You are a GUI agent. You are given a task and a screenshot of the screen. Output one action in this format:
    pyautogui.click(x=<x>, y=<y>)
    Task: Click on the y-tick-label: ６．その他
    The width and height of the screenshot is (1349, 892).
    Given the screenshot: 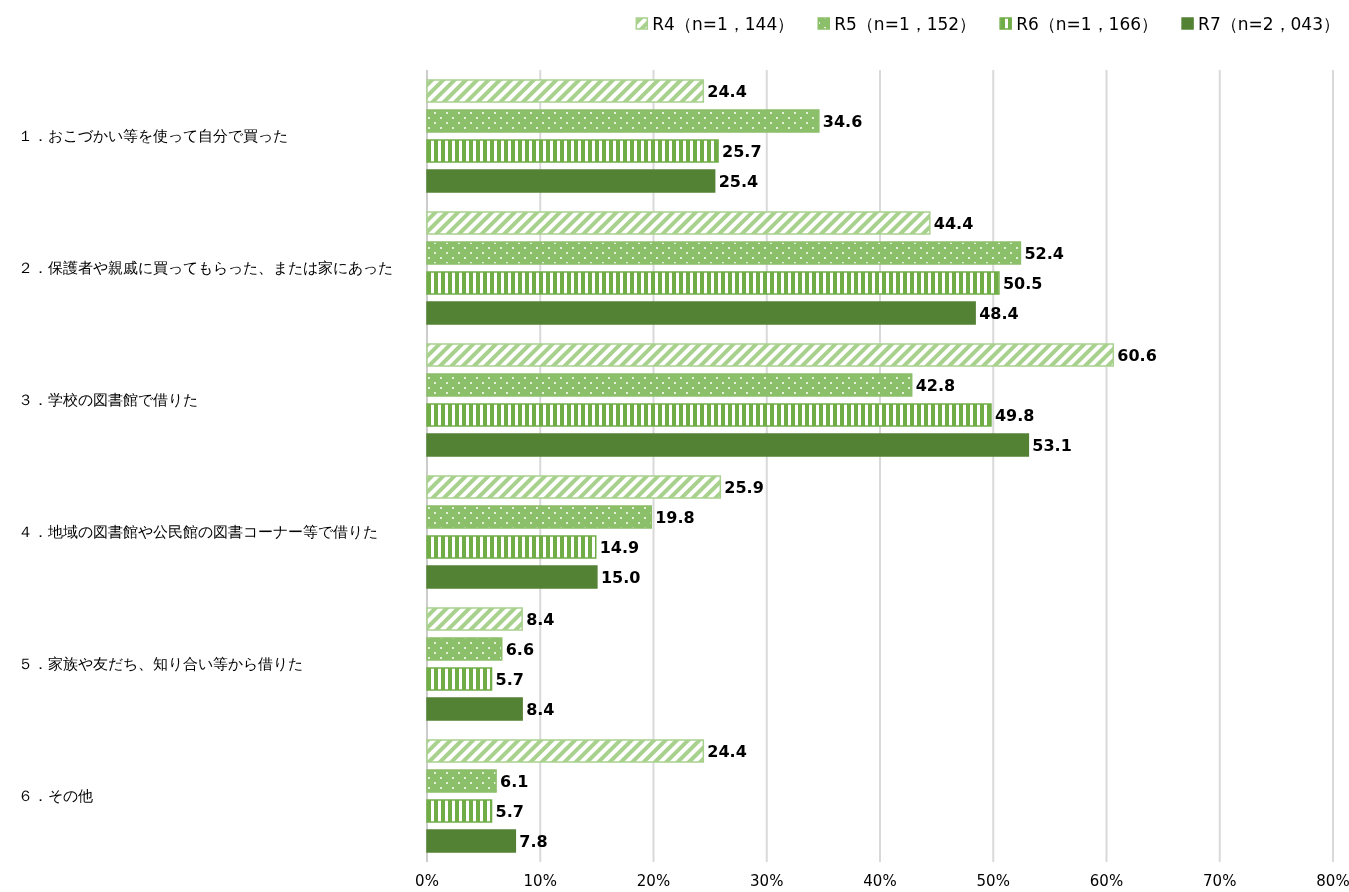 What is the action you would take?
    pyautogui.click(x=55, y=796)
    